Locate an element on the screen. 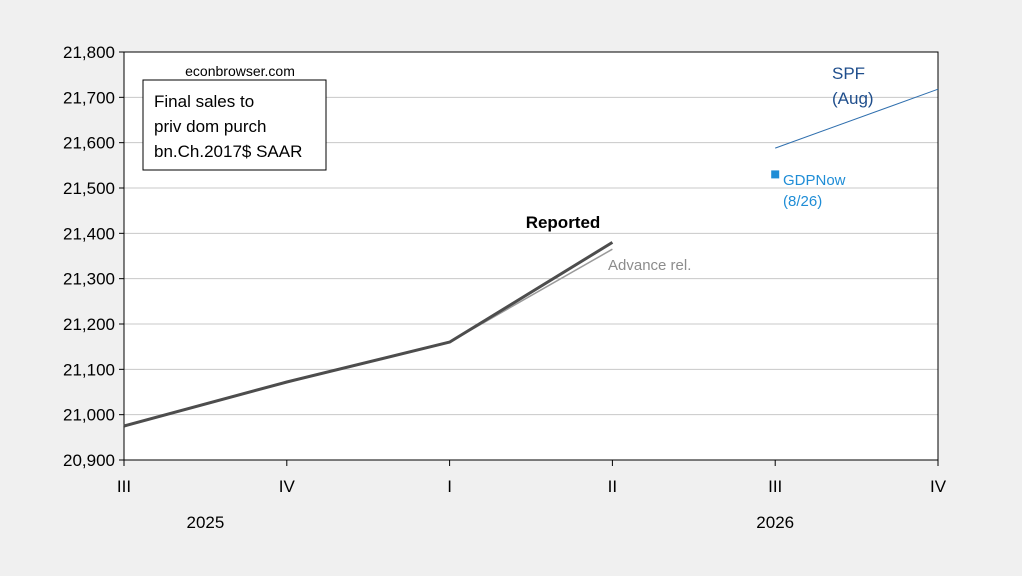  reported-label: Reported is located at coordinates (563, 222).